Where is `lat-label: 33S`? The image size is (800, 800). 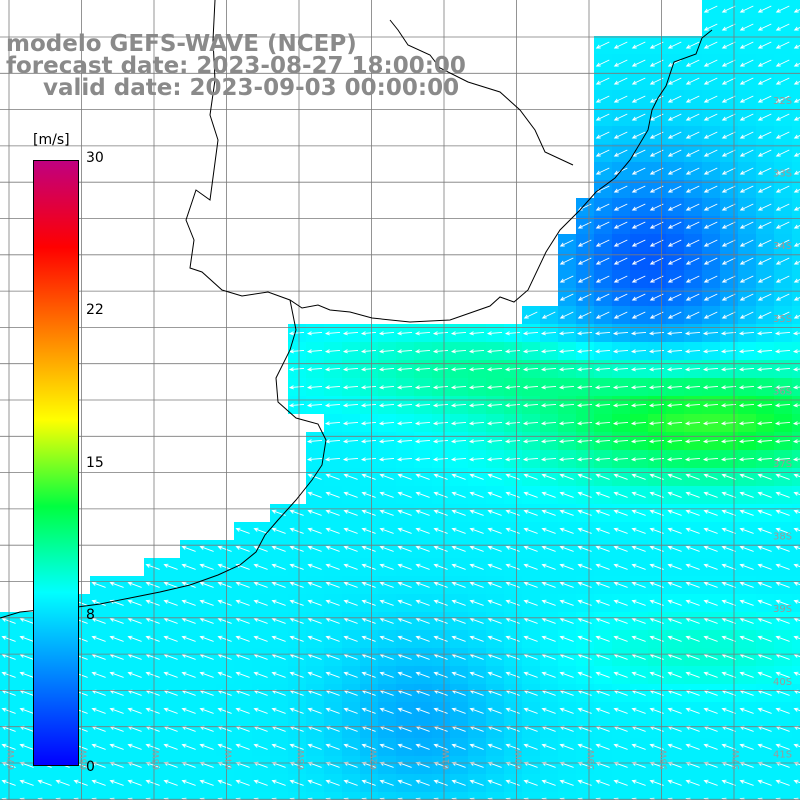
lat-label: 33S is located at coordinates (782, 174).